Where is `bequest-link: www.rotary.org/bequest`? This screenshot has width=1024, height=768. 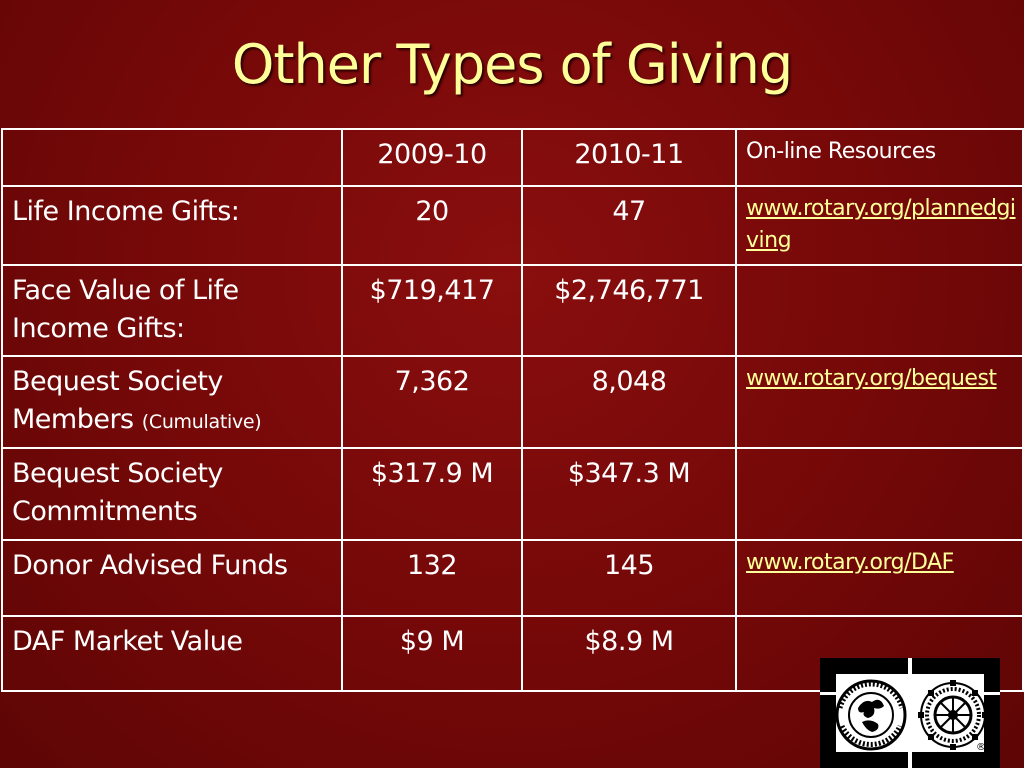
bequest-link: www.rotary.org/bequest is located at coordinates (871, 378).